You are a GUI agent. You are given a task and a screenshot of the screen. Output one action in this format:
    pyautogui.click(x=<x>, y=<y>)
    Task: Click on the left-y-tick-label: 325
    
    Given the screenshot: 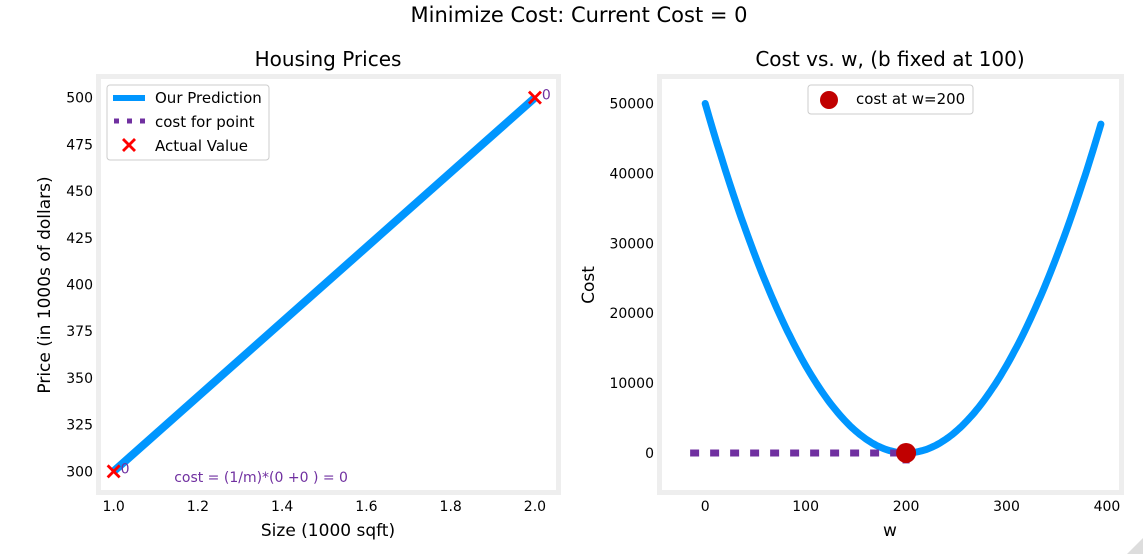 What is the action you would take?
    pyautogui.click(x=79, y=426)
    